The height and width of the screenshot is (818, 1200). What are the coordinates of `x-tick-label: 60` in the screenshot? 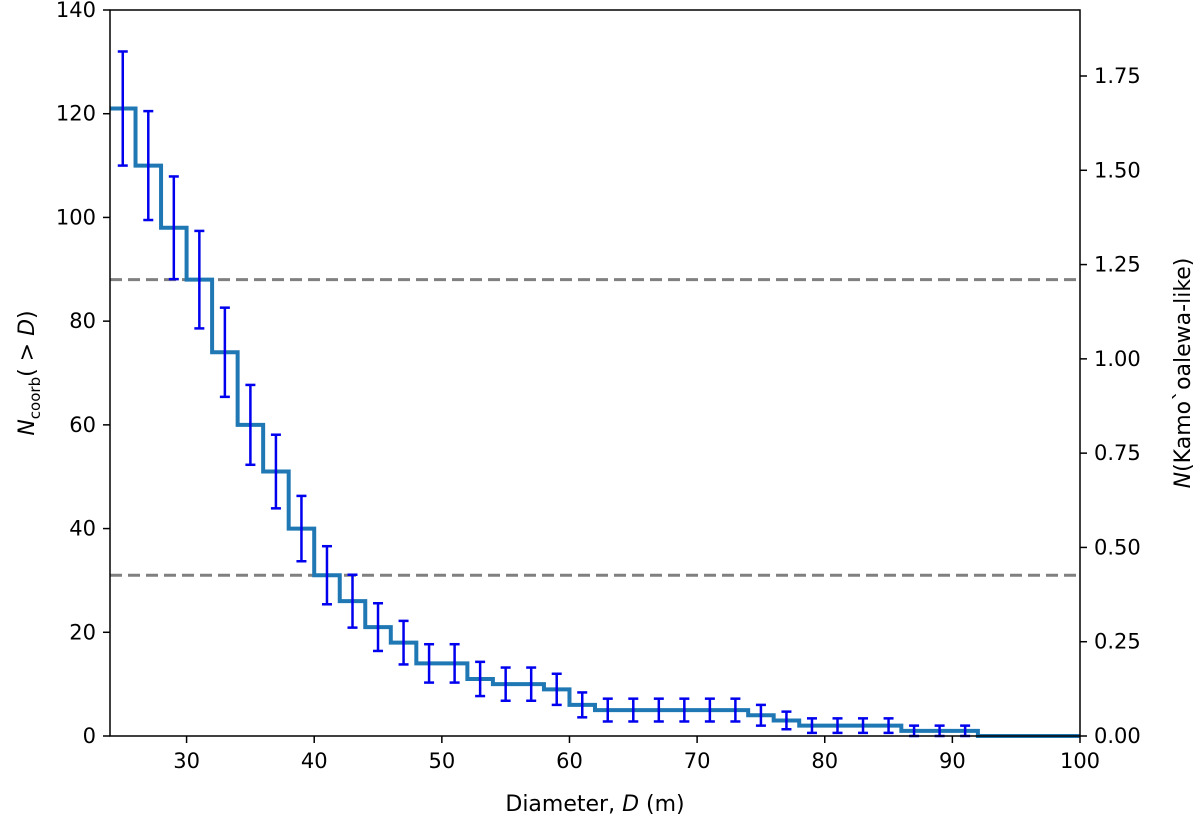 It's located at (569, 761).